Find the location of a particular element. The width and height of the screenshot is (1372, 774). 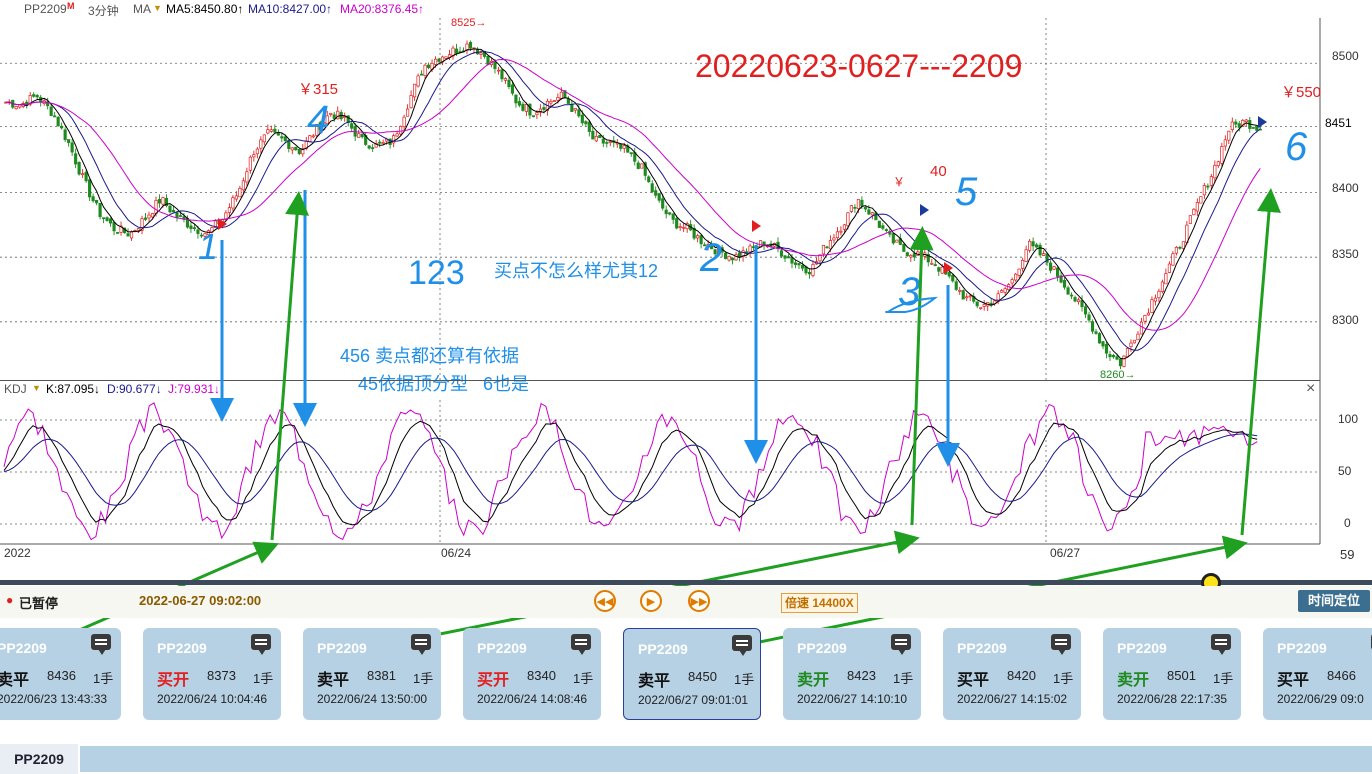

trade-action: 买平 is located at coordinates (973, 680).